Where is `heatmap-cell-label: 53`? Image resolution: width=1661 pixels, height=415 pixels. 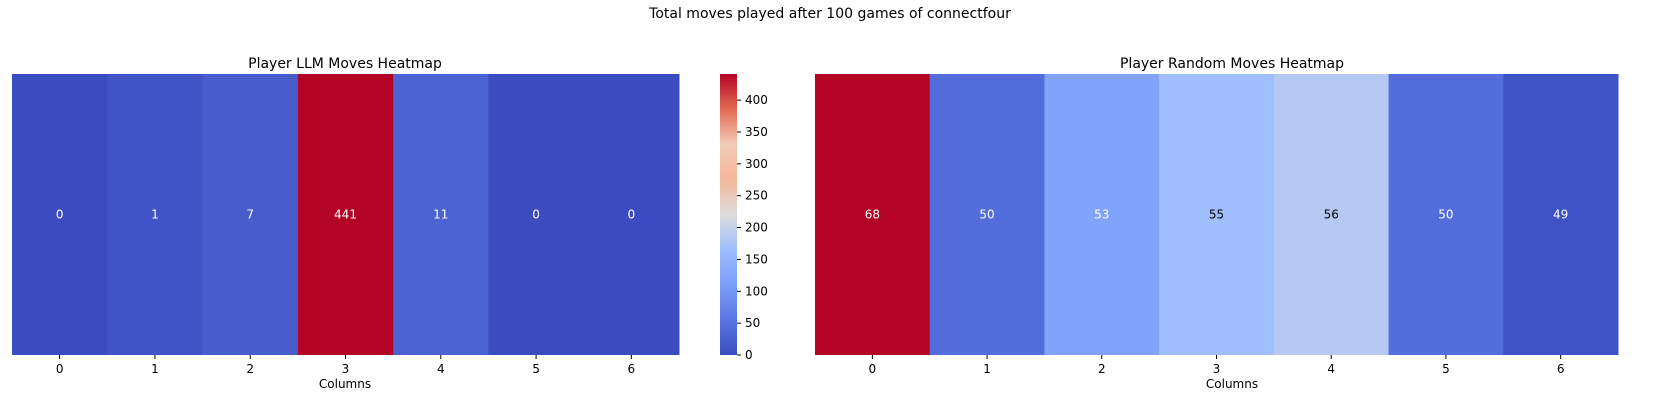
heatmap-cell-label: 53 is located at coordinates (1101, 215).